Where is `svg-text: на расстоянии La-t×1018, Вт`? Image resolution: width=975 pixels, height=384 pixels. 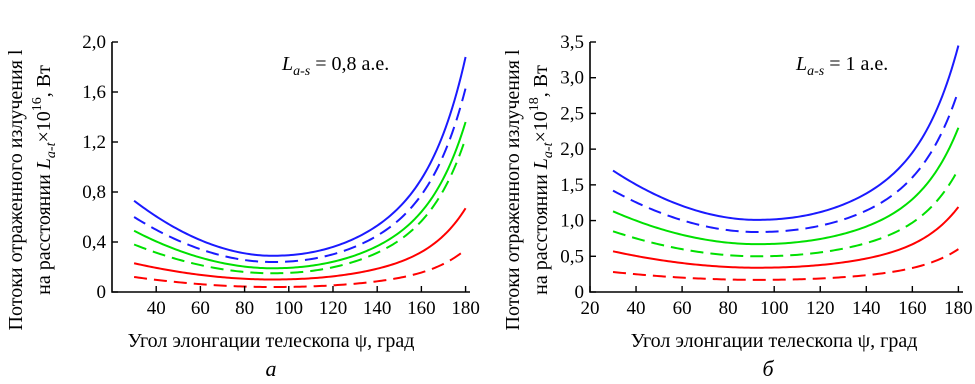 svg-text: на расстоянии La-t×1018, Вт is located at coordinates (541, 180).